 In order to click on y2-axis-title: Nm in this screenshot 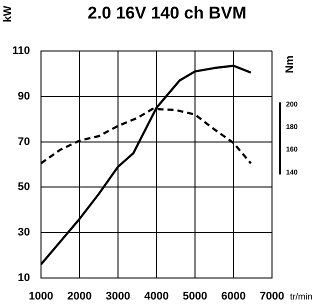, I will do `click(290, 64)`.